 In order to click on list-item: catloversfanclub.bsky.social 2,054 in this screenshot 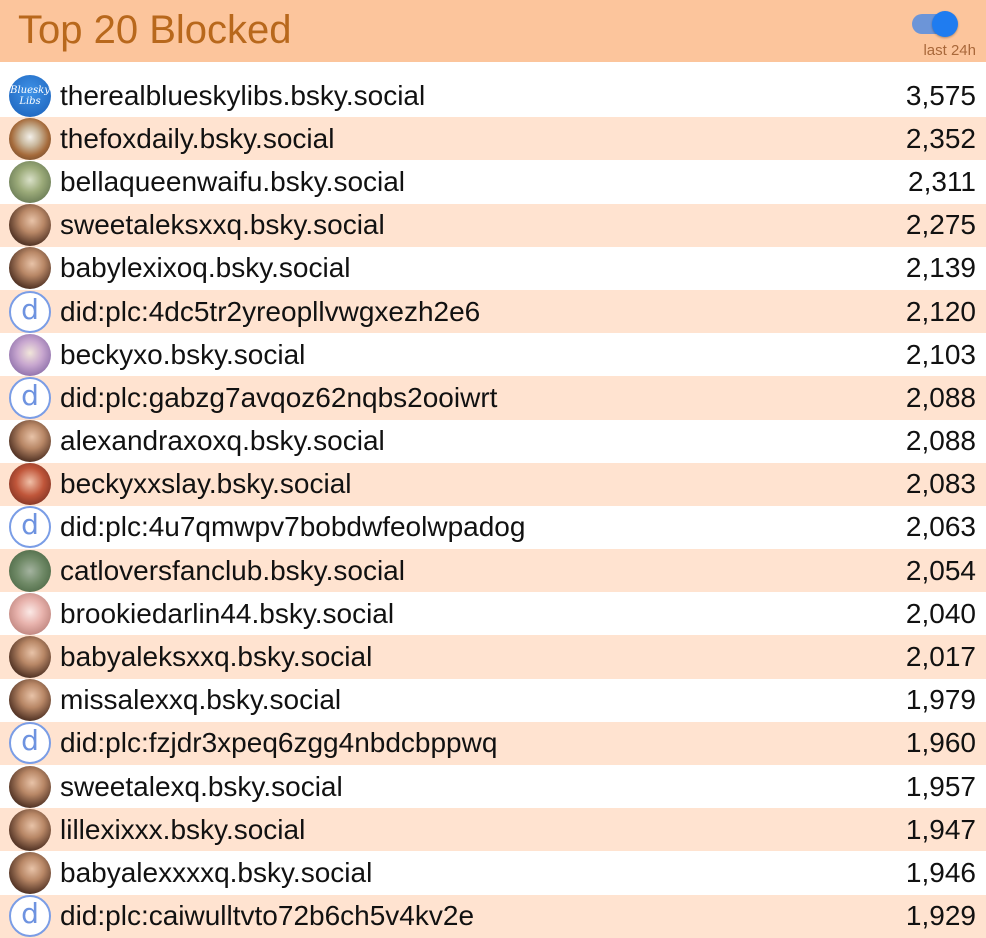, I will do `click(493, 571)`.